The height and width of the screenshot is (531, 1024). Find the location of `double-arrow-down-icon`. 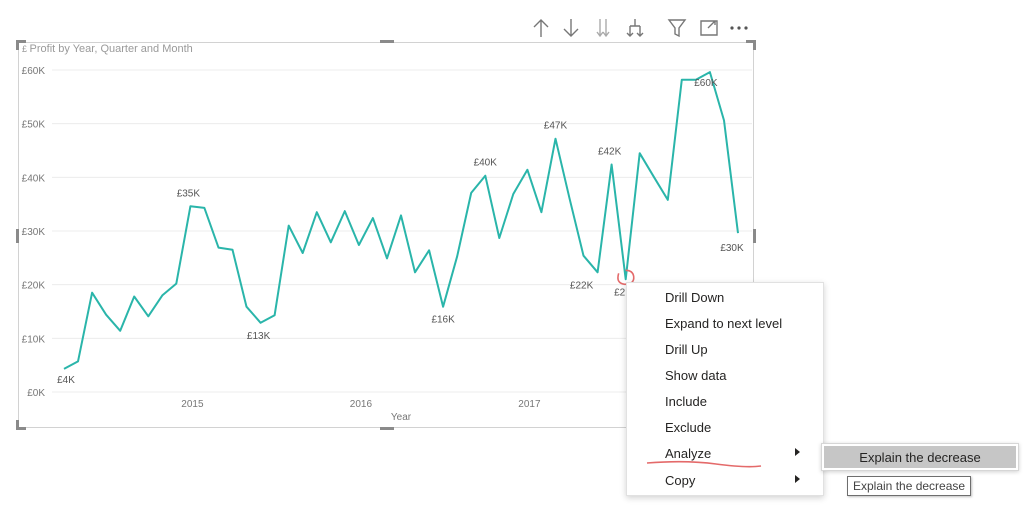

double-arrow-down-icon is located at coordinates (603, 28).